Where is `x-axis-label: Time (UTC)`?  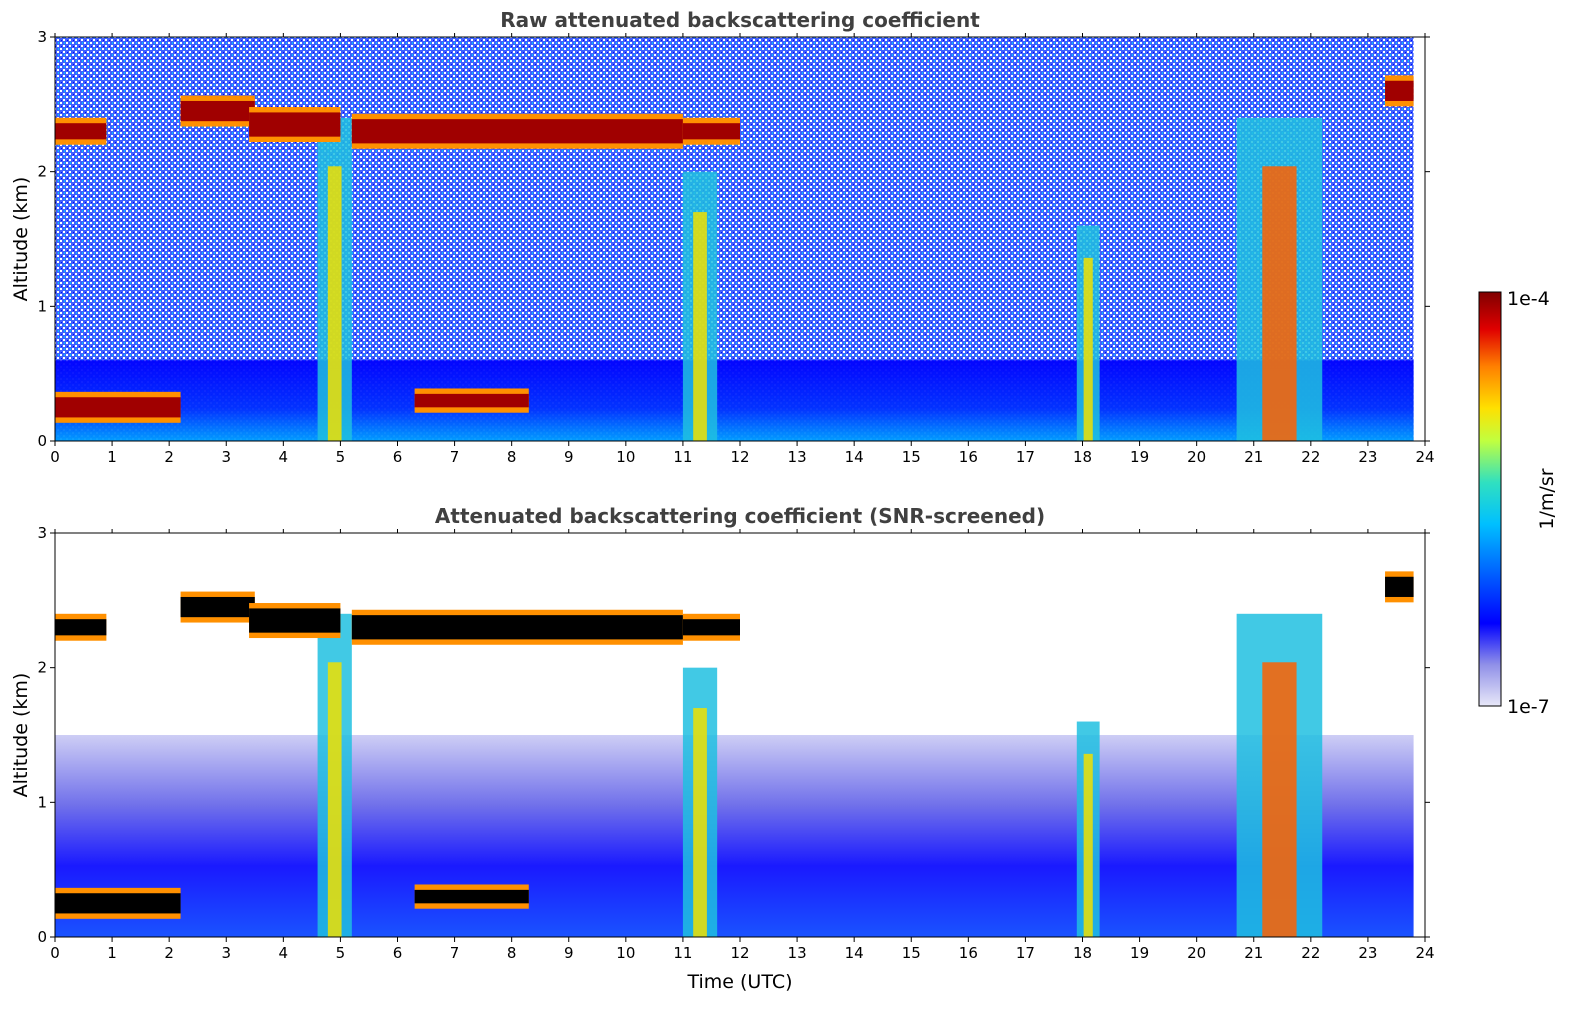
x-axis-label: Time (UTC) is located at coordinates (739, 982).